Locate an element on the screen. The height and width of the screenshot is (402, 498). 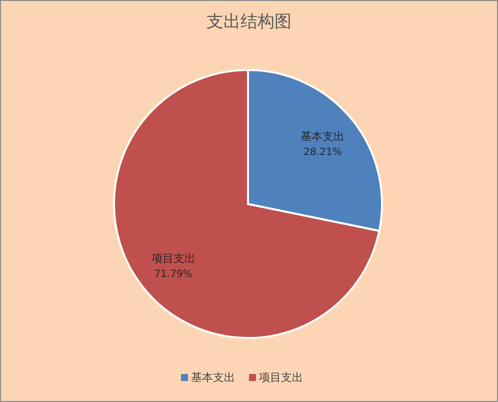
data-label: 28.21% is located at coordinates (323, 152).